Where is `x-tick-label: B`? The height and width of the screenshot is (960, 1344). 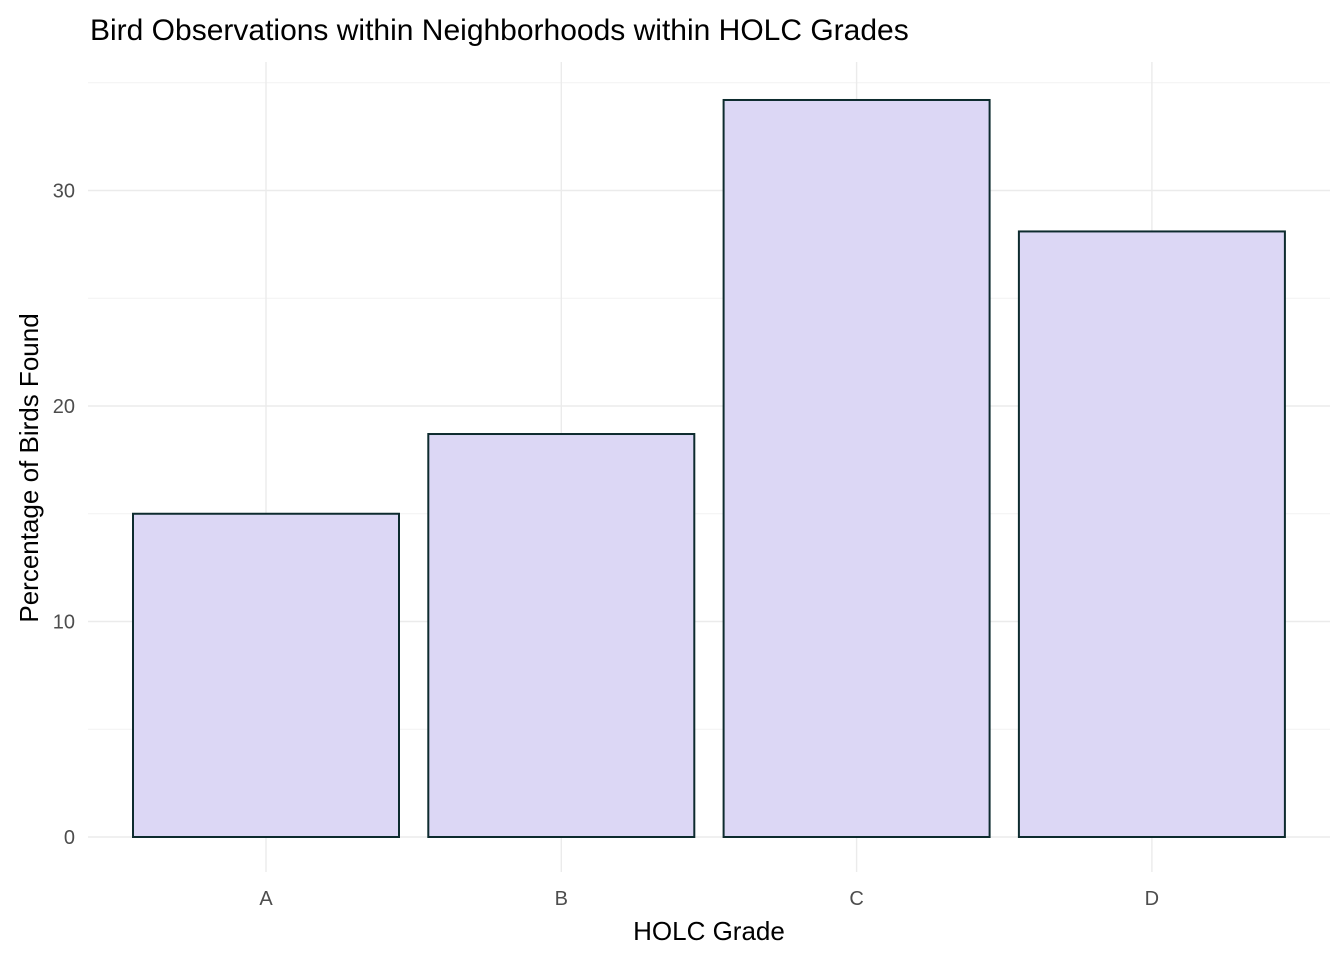
x-tick-label: B is located at coordinates (561, 899).